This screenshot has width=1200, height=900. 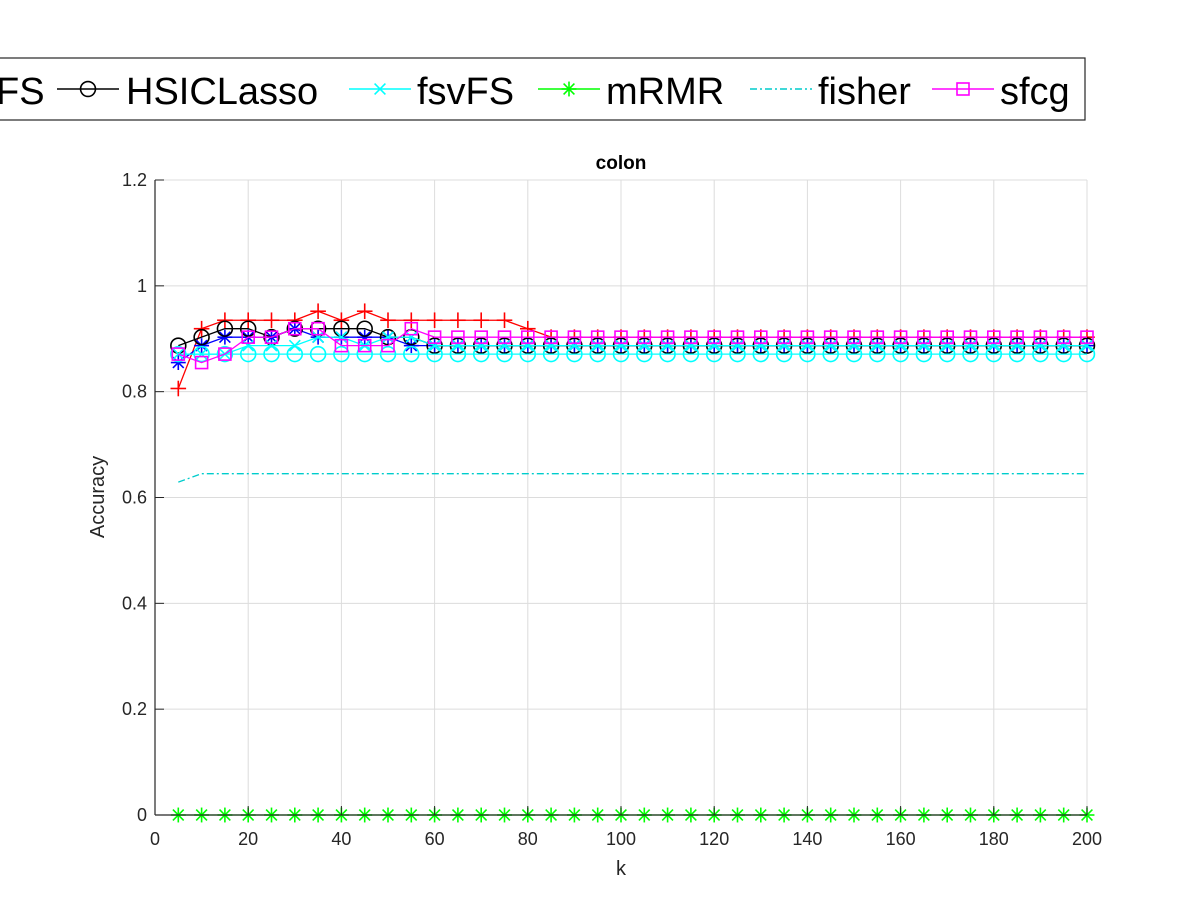 What do you see at coordinates (248, 839) in the screenshot?
I see `x-tick-label: 20` at bounding box center [248, 839].